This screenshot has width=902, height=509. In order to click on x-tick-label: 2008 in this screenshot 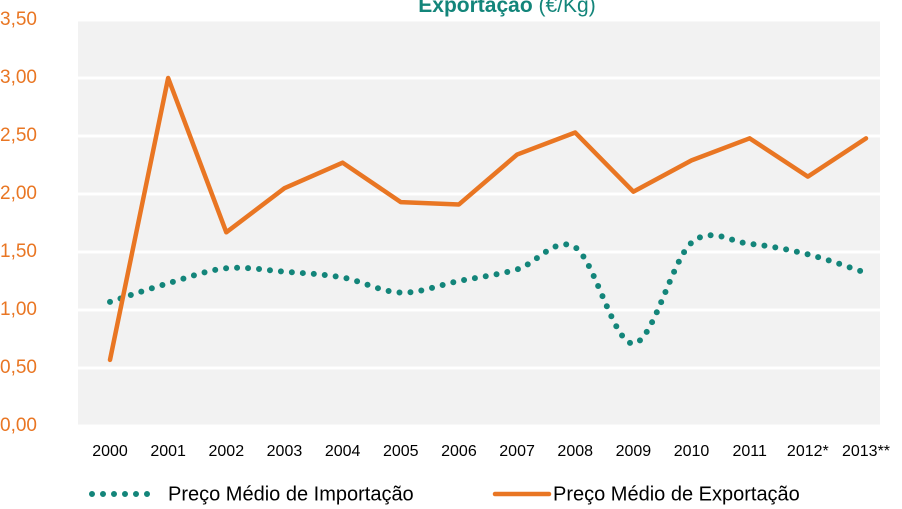, I will do `click(575, 451)`.